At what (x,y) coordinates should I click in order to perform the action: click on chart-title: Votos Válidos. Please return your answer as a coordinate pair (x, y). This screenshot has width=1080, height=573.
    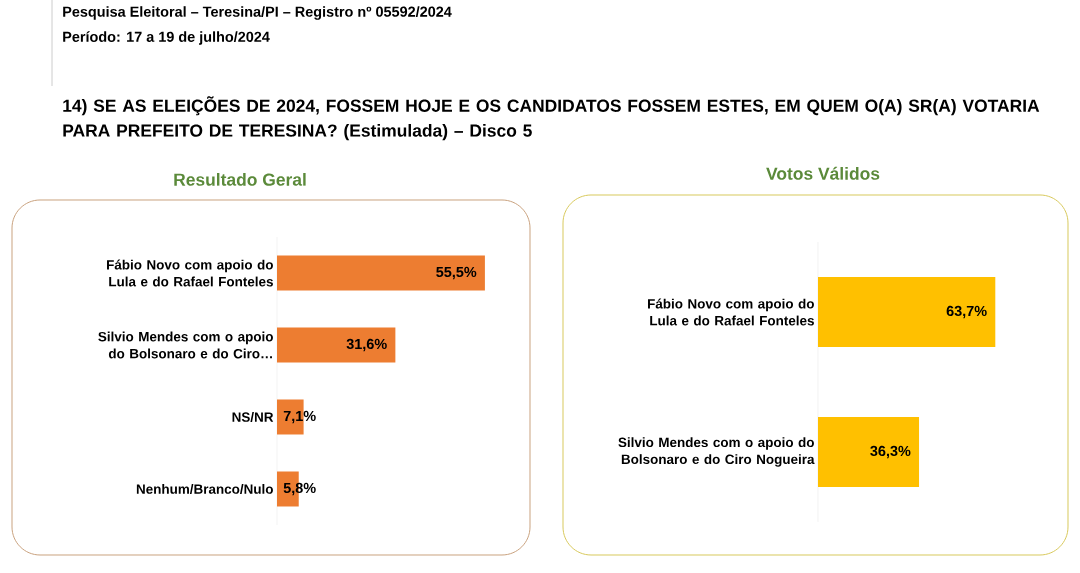
    Looking at the image, I should click on (823, 173).